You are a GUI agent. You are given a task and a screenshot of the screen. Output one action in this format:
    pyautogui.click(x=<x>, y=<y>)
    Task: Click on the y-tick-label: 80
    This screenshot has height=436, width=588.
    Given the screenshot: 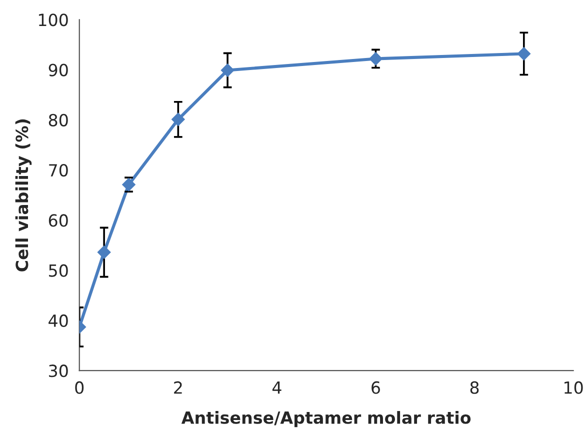 What is the action you would take?
    pyautogui.click(x=58, y=120)
    